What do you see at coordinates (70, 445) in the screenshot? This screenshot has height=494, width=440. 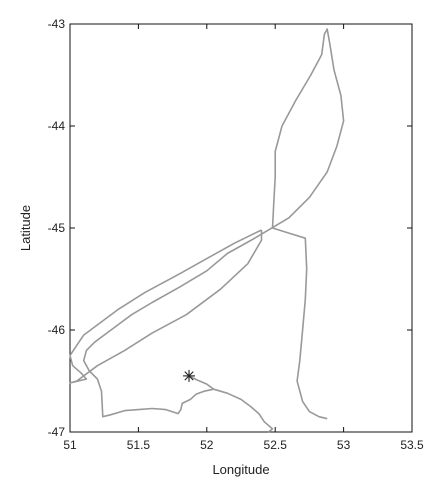 I see `x-tick-label: 51` at bounding box center [70, 445].